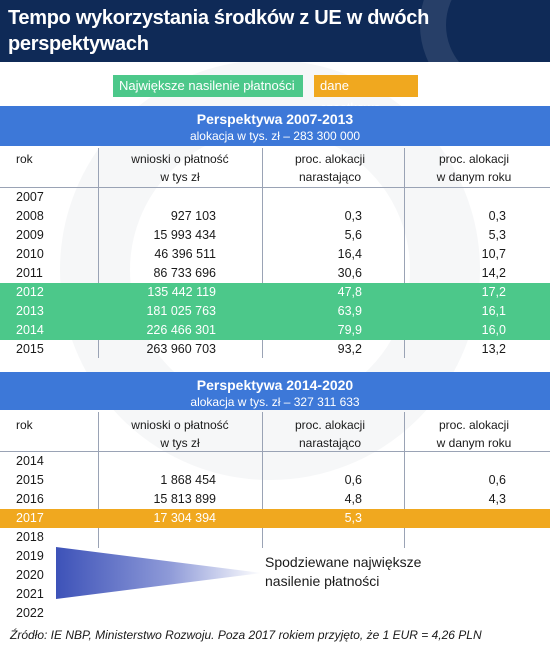 This screenshot has height=650, width=550. What do you see at coordinates (180, 434) in the screenshot?
I see `p2-col-wnioski: wnioski o płatność w tys zł` at bounding box center [180, 434].